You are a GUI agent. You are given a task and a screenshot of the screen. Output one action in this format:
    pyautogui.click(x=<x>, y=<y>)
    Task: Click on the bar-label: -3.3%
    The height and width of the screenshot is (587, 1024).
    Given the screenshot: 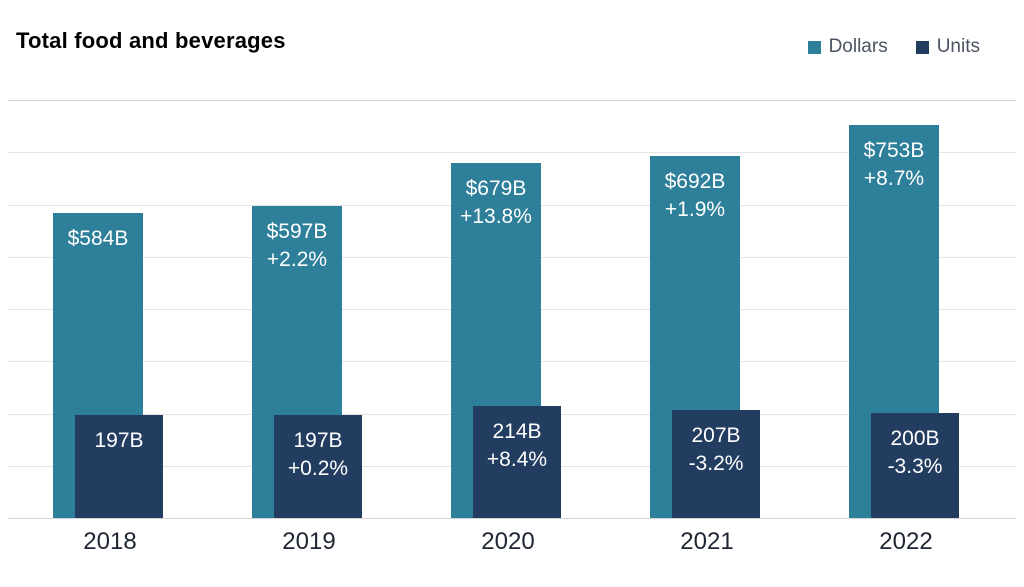 What is the action you would take?
    pyautogui.click(x=915, y=467)
    